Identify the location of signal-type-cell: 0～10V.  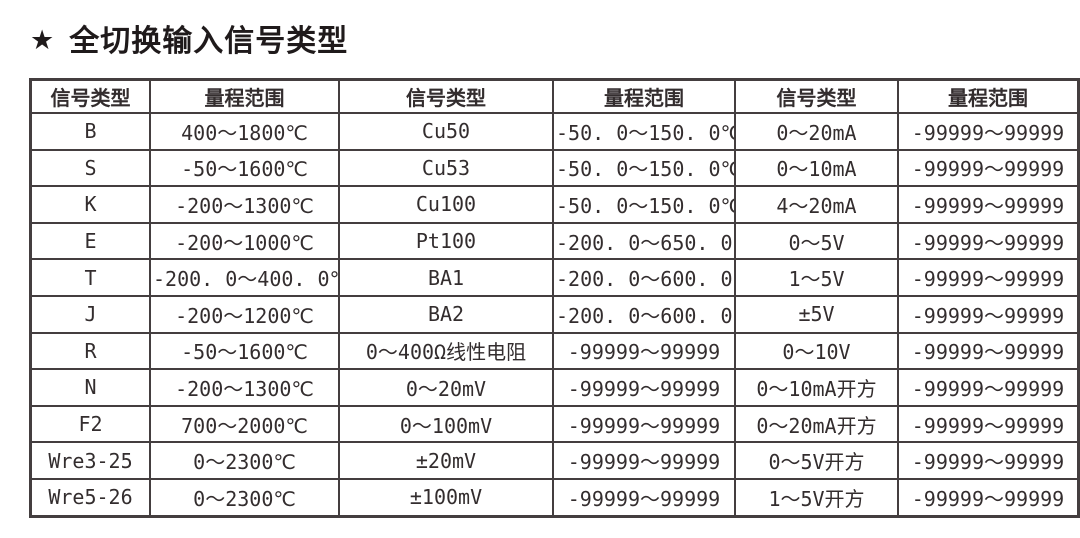
(816, 351).